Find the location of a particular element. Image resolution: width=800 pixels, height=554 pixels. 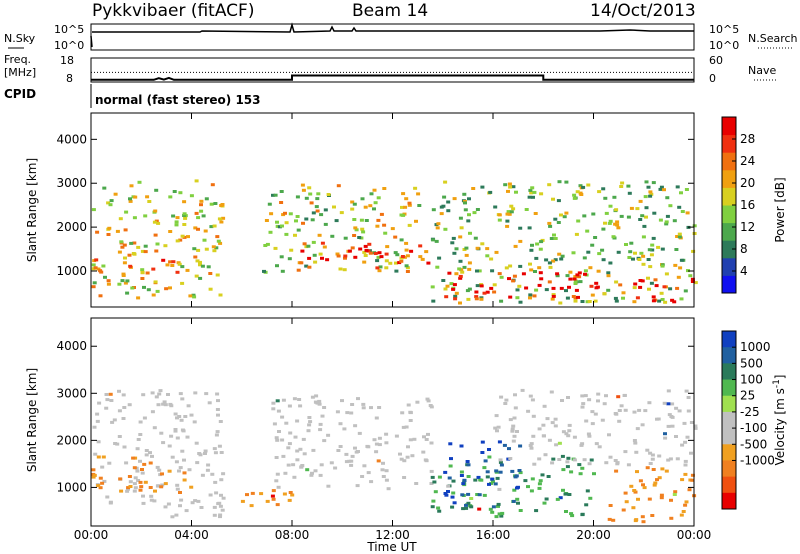

freq-trace is located at coordinates (392, 78).